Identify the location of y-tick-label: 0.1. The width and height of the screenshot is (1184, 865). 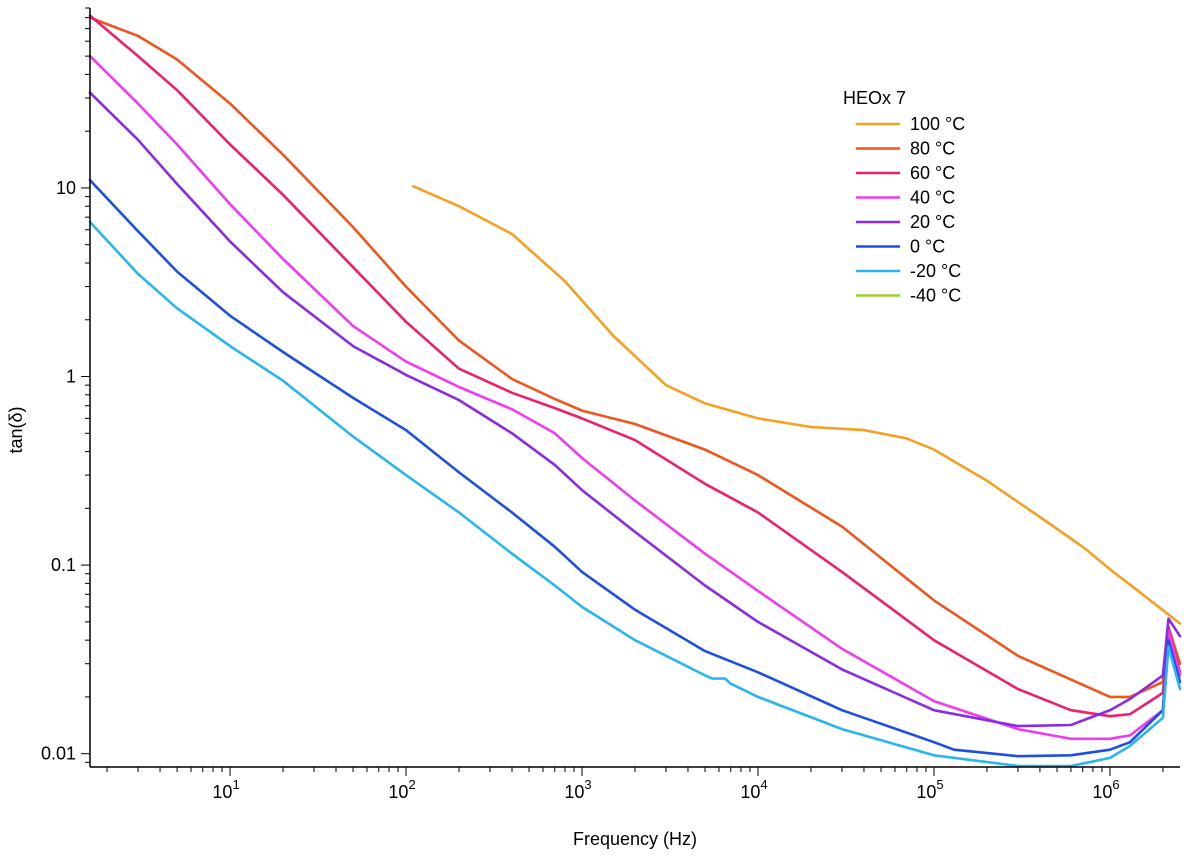
(63, 565).